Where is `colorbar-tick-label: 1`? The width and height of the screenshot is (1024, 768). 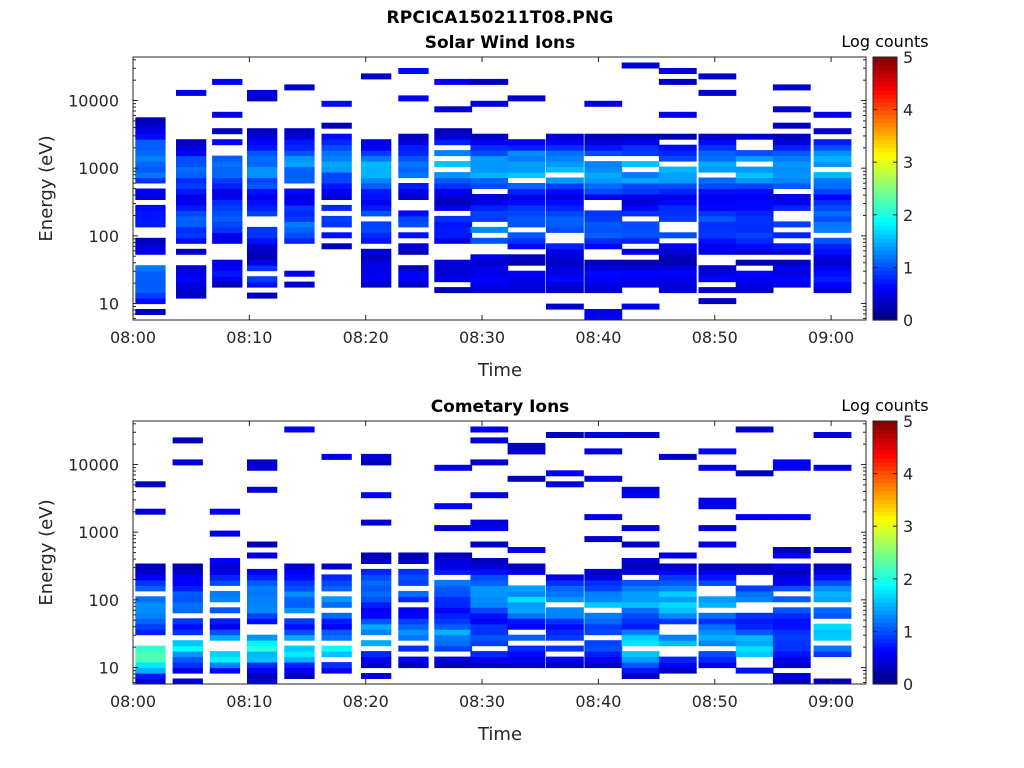
colorbar-tick-label: 1 is located at coordinates (908, 267).